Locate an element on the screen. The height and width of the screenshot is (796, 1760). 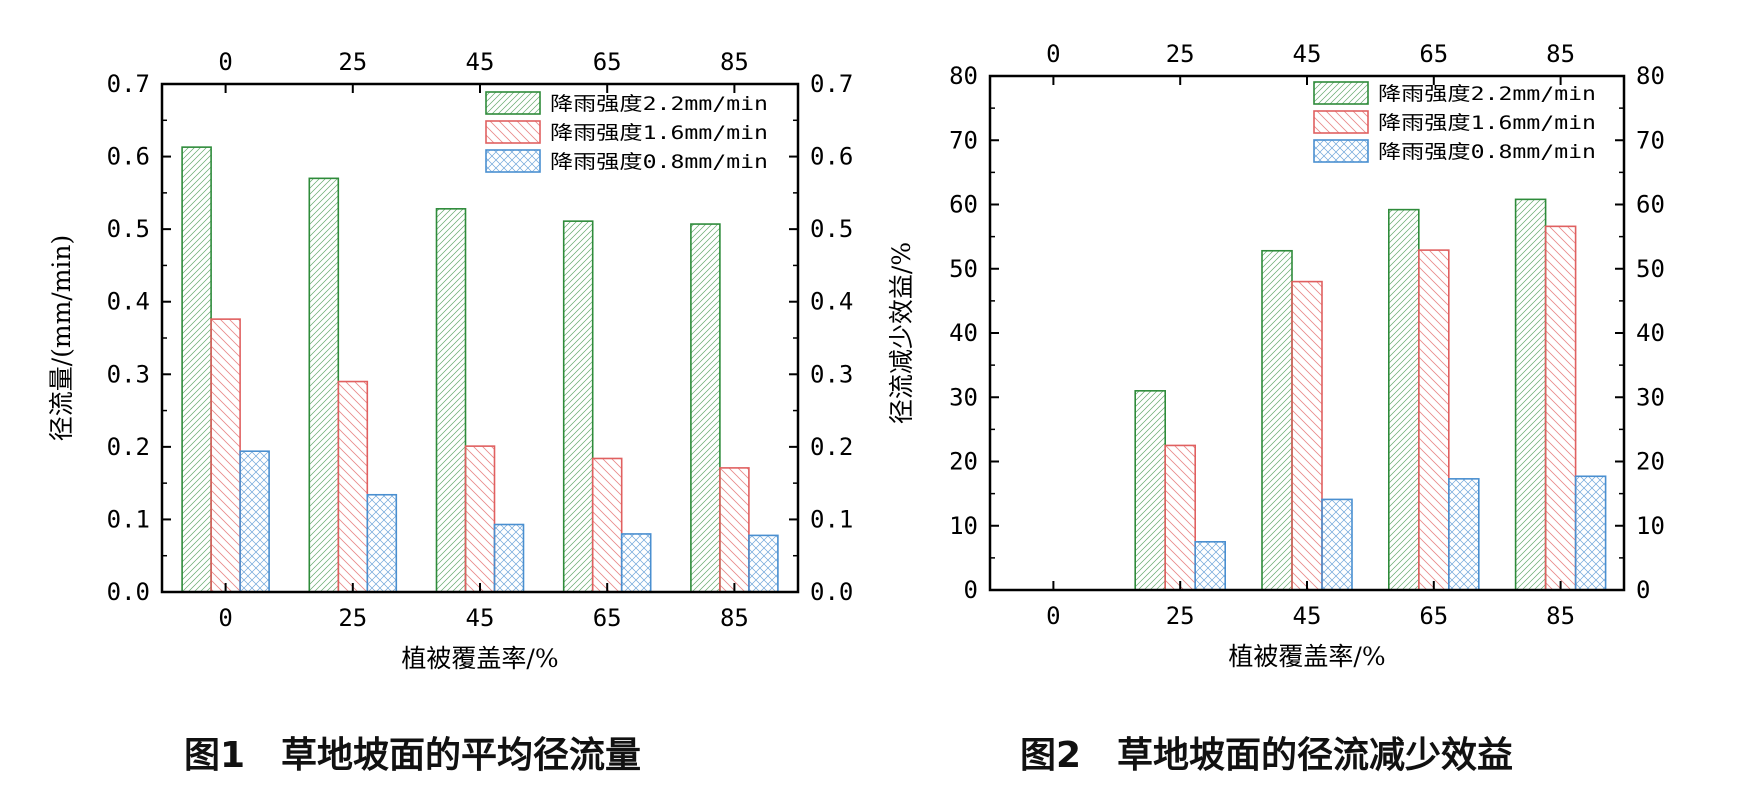
reduction-y-tick-labels-left: 0 10 20 30 40 50 60 70 80 is located at coordinates (963, 333).